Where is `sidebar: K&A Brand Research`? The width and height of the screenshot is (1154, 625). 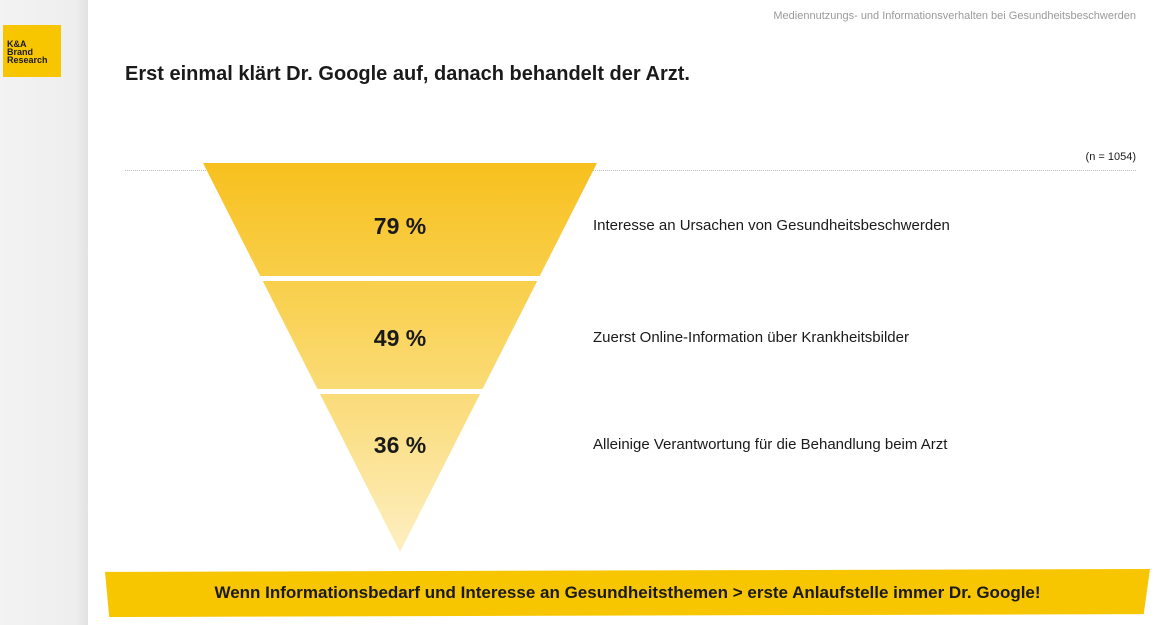
sidebar: K&A Brand Research is located at coordinates (44, 312).